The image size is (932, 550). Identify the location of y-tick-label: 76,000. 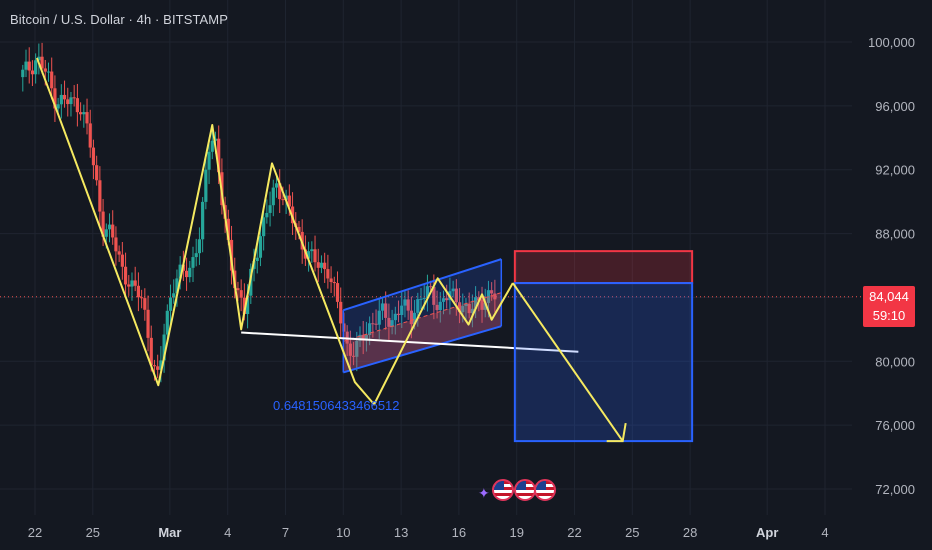
(895, 425).